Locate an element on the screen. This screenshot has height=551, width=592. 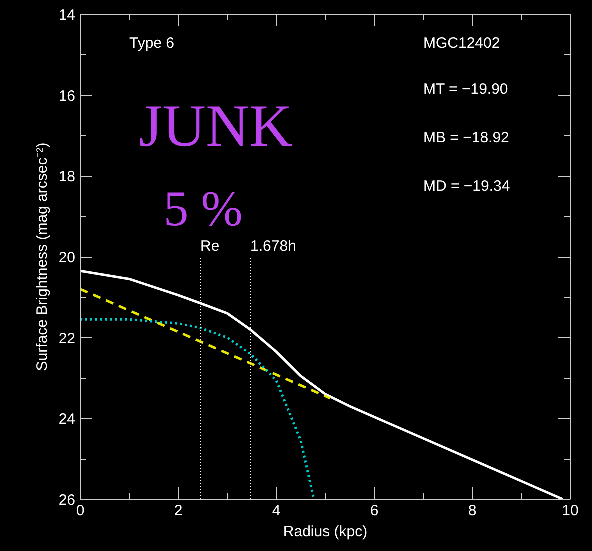
y-tick-label: 18 is located at coordinates (67, 177).